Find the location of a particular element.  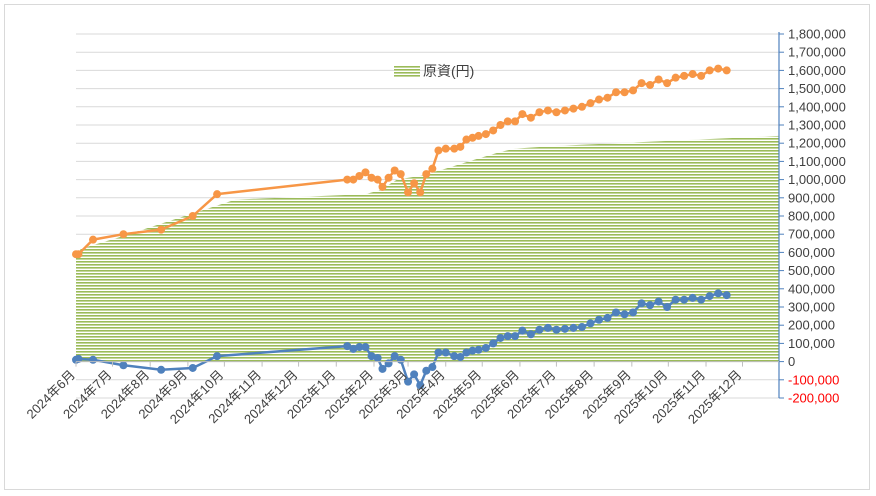

y-tick-label: 700,000 is located at coordinates (811, 234).